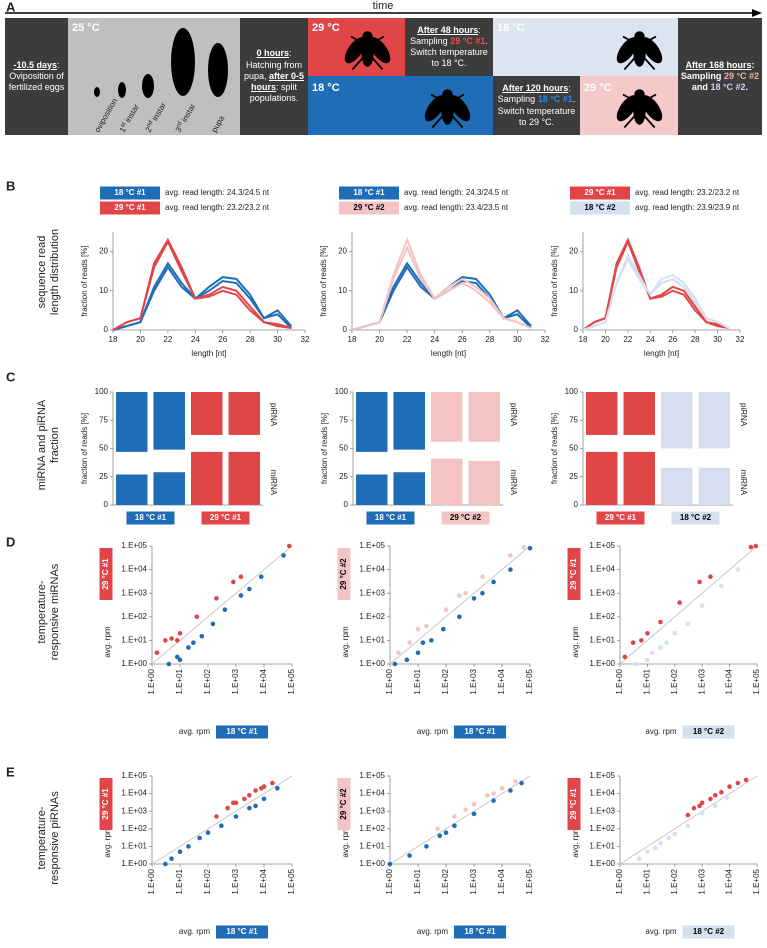  What do you see at coordinates (445, 681) in the screenshot?
I see `x-tick-label: 1.E+02` at bounding box center [445, 681].